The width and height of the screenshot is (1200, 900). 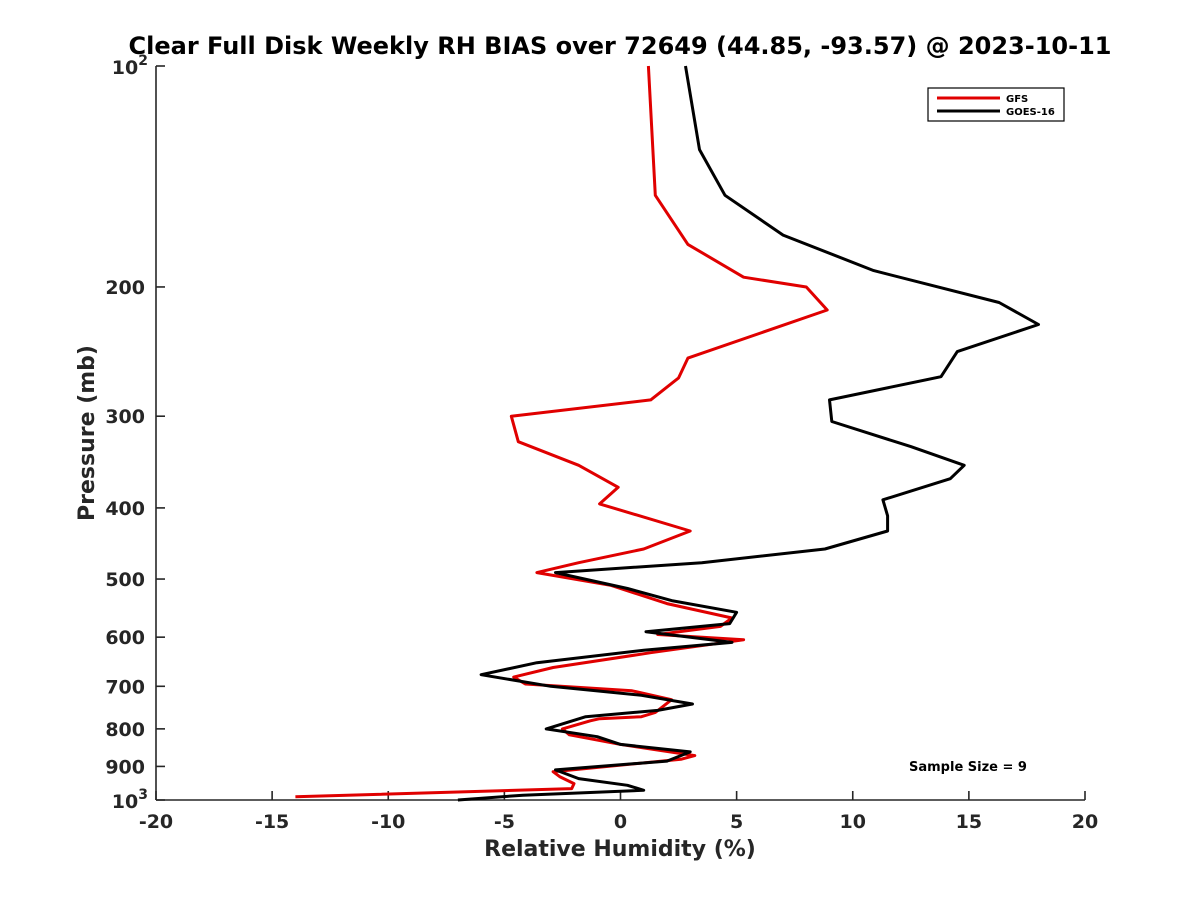 I want to click on sample-size-annotation: Sample Size = 9, so click(x=968, y=767).